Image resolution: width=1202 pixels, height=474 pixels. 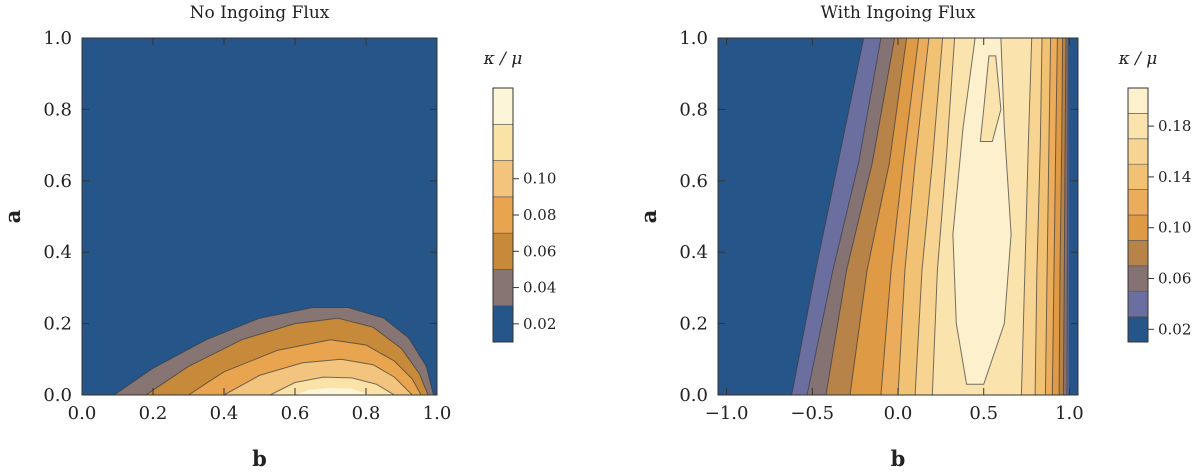 I want to click on colorbar-tick-label: 0.18, so click(x=1174, y=126).